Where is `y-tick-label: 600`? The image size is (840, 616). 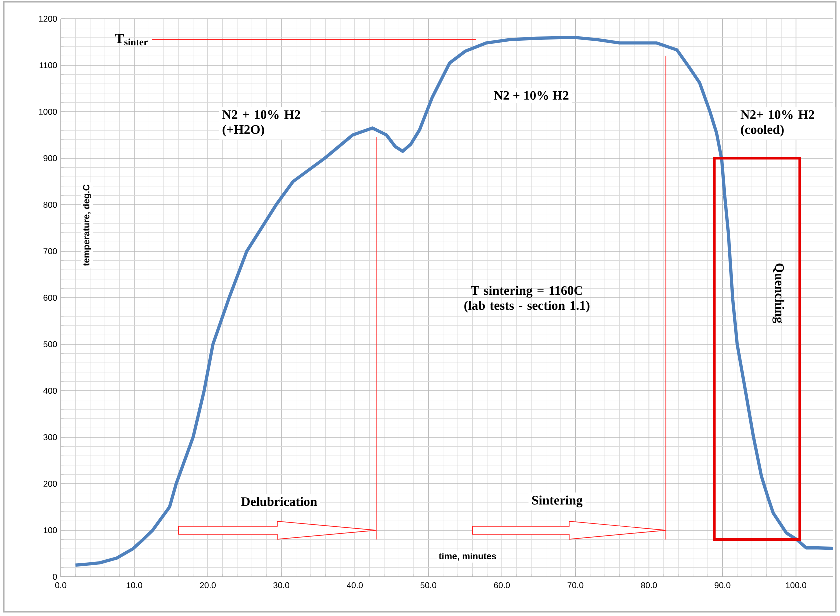 y-tick-label: 600 is located at coordinates (51, 297).